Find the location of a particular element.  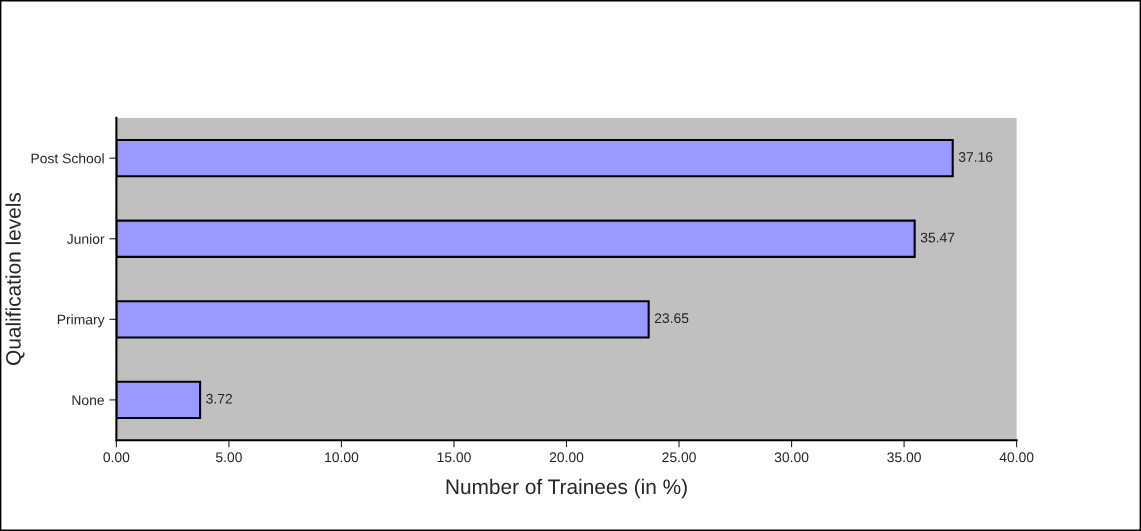

x-tick-label: 40.00 is located at coordinates (1016, 457).